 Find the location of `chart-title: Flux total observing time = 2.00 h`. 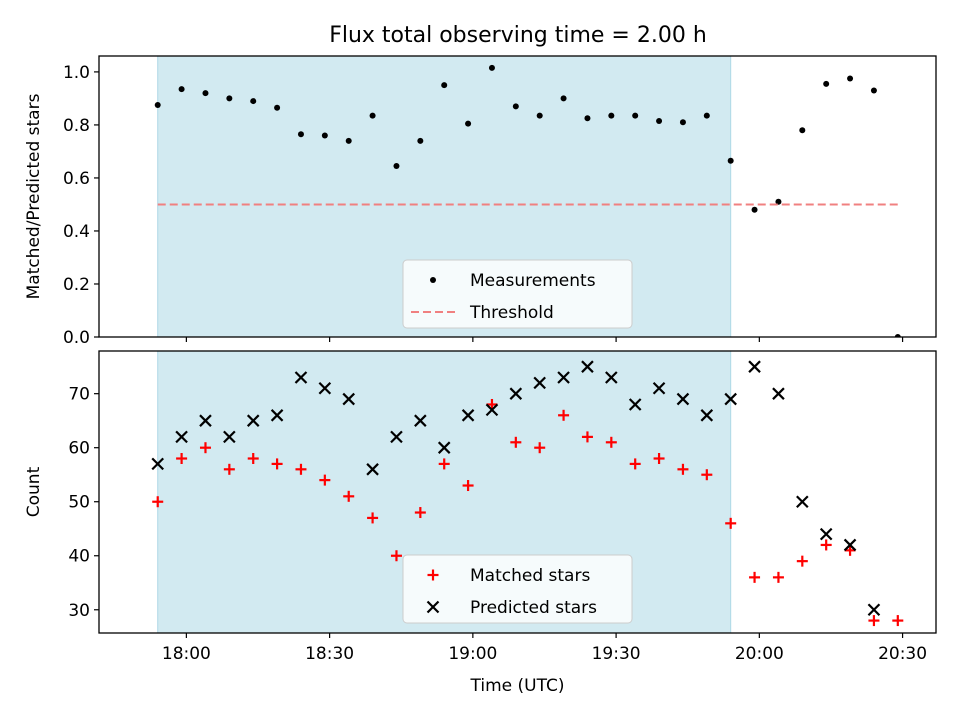

chart-title: Flux total observing time = 2.00 h is located at coordinates (518, 35).